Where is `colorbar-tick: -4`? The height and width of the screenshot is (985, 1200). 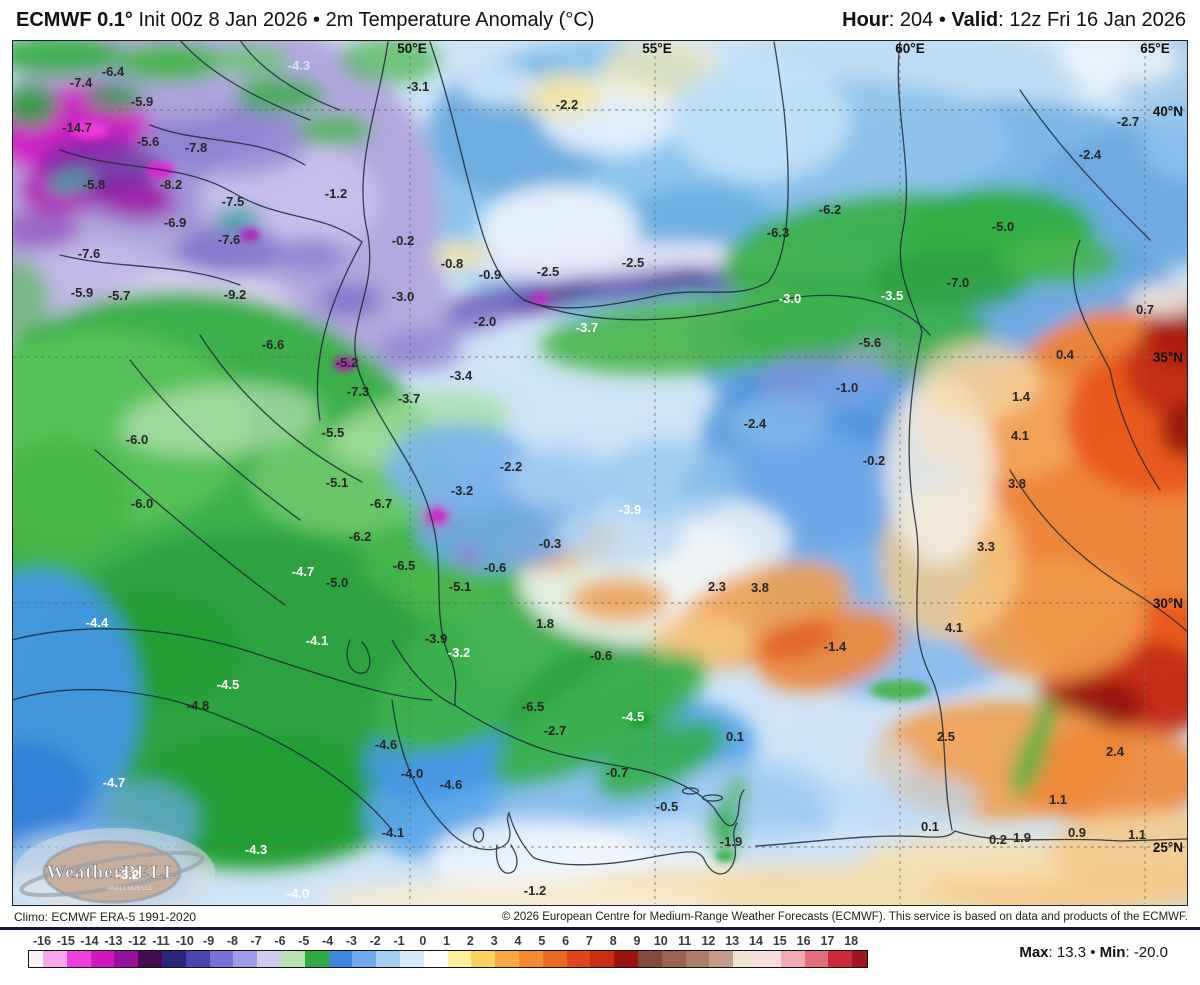 colorbar-tick: -4 is located at coordinates (328, 941).